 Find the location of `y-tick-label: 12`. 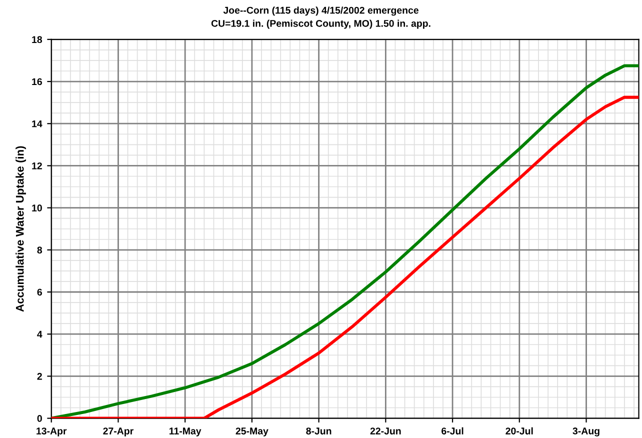

y-tick-label: 12 is located at coordinates (37, 166).